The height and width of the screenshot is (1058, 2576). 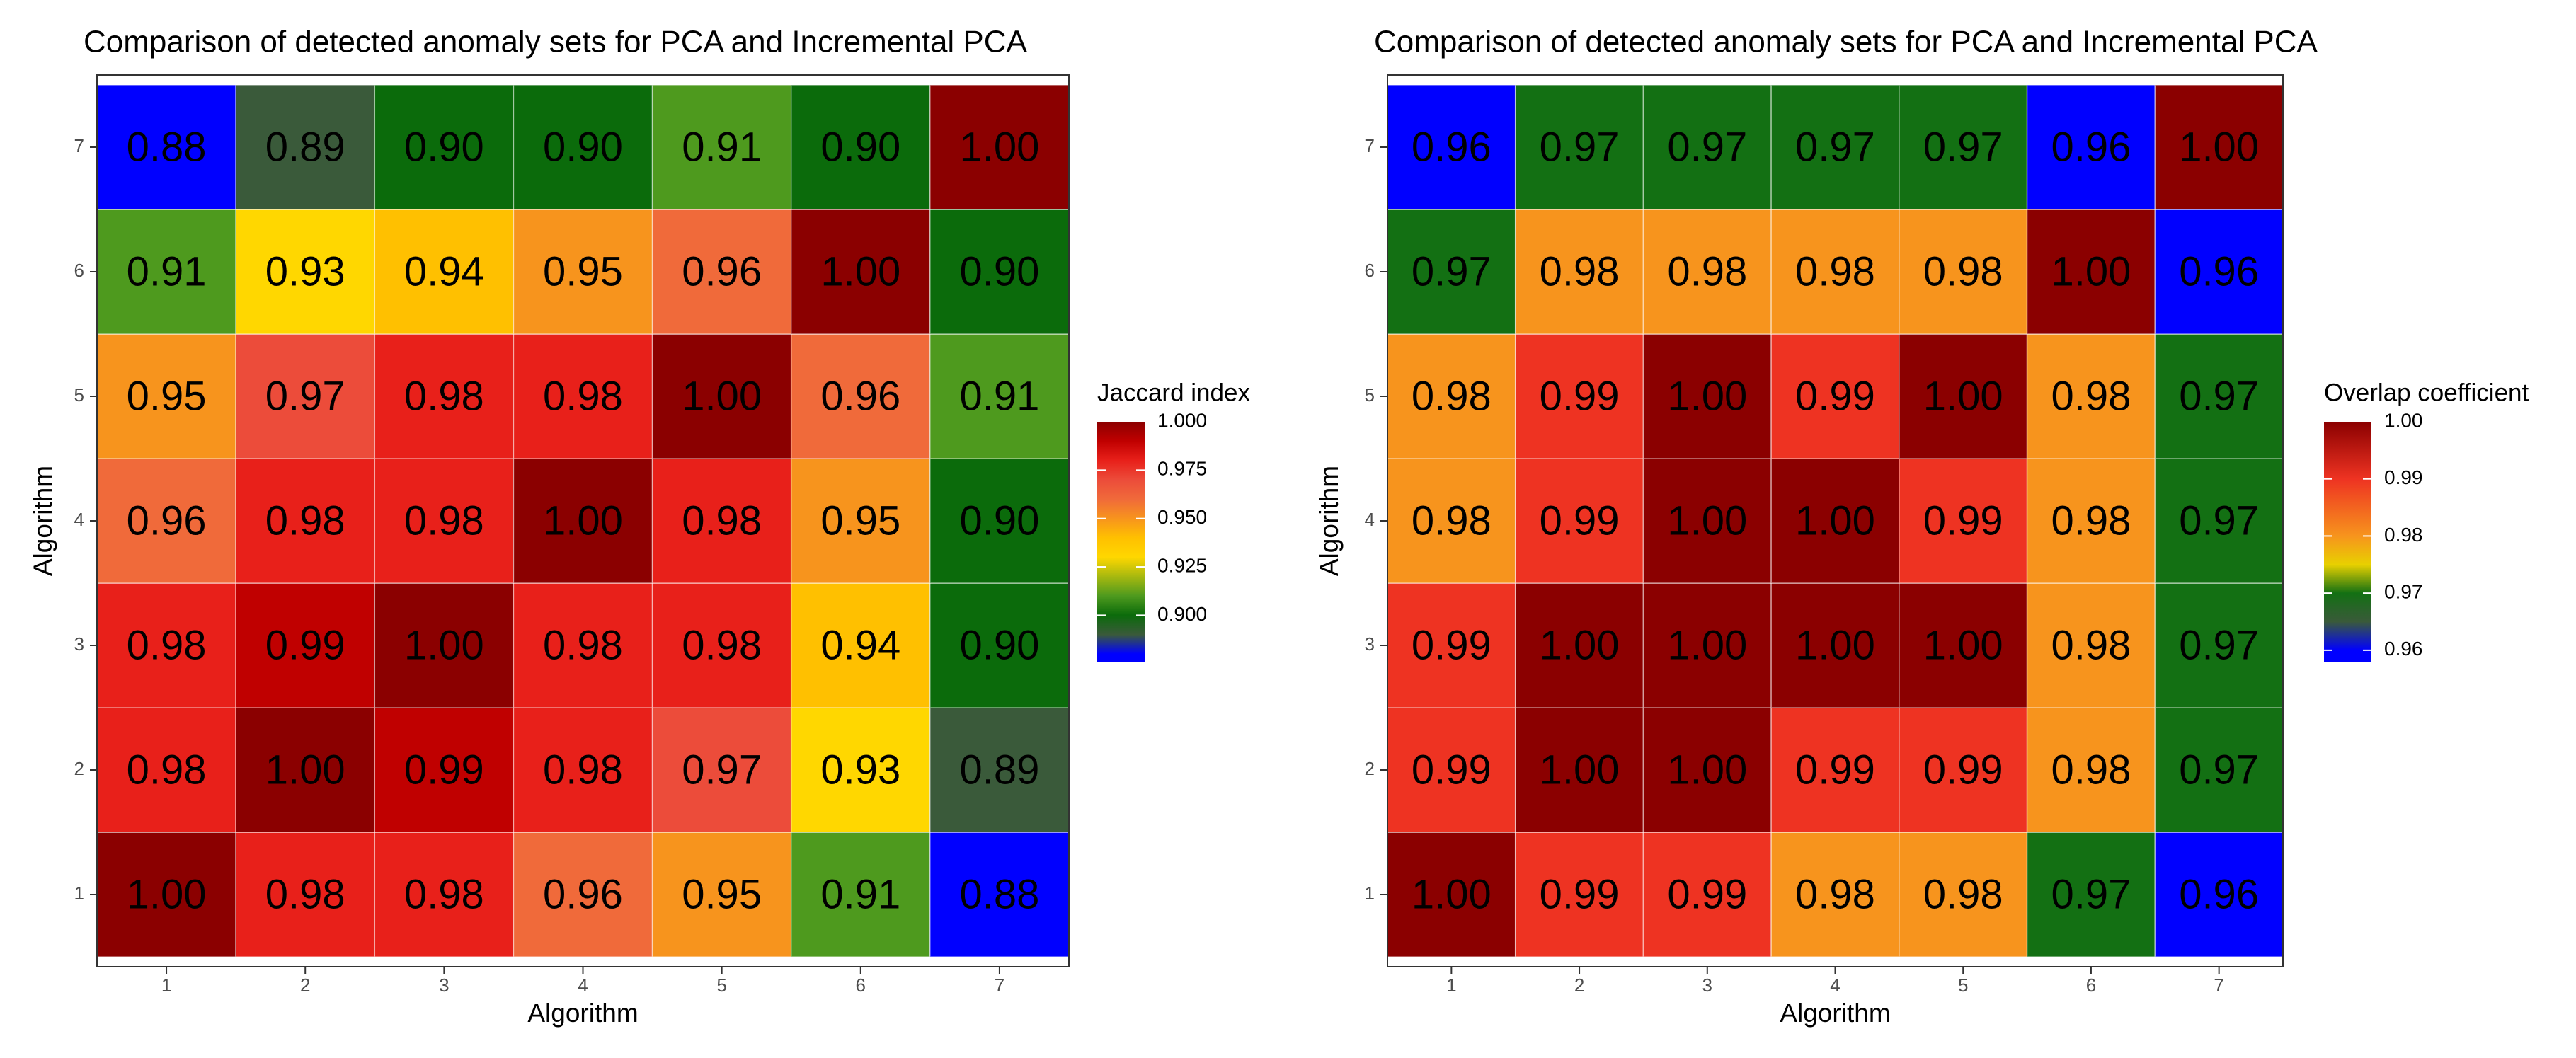 What do you see at coordinates (1579, 985) in the screenshot?
I see `x-tick-label: 2` at bounding box center [1579, 985].